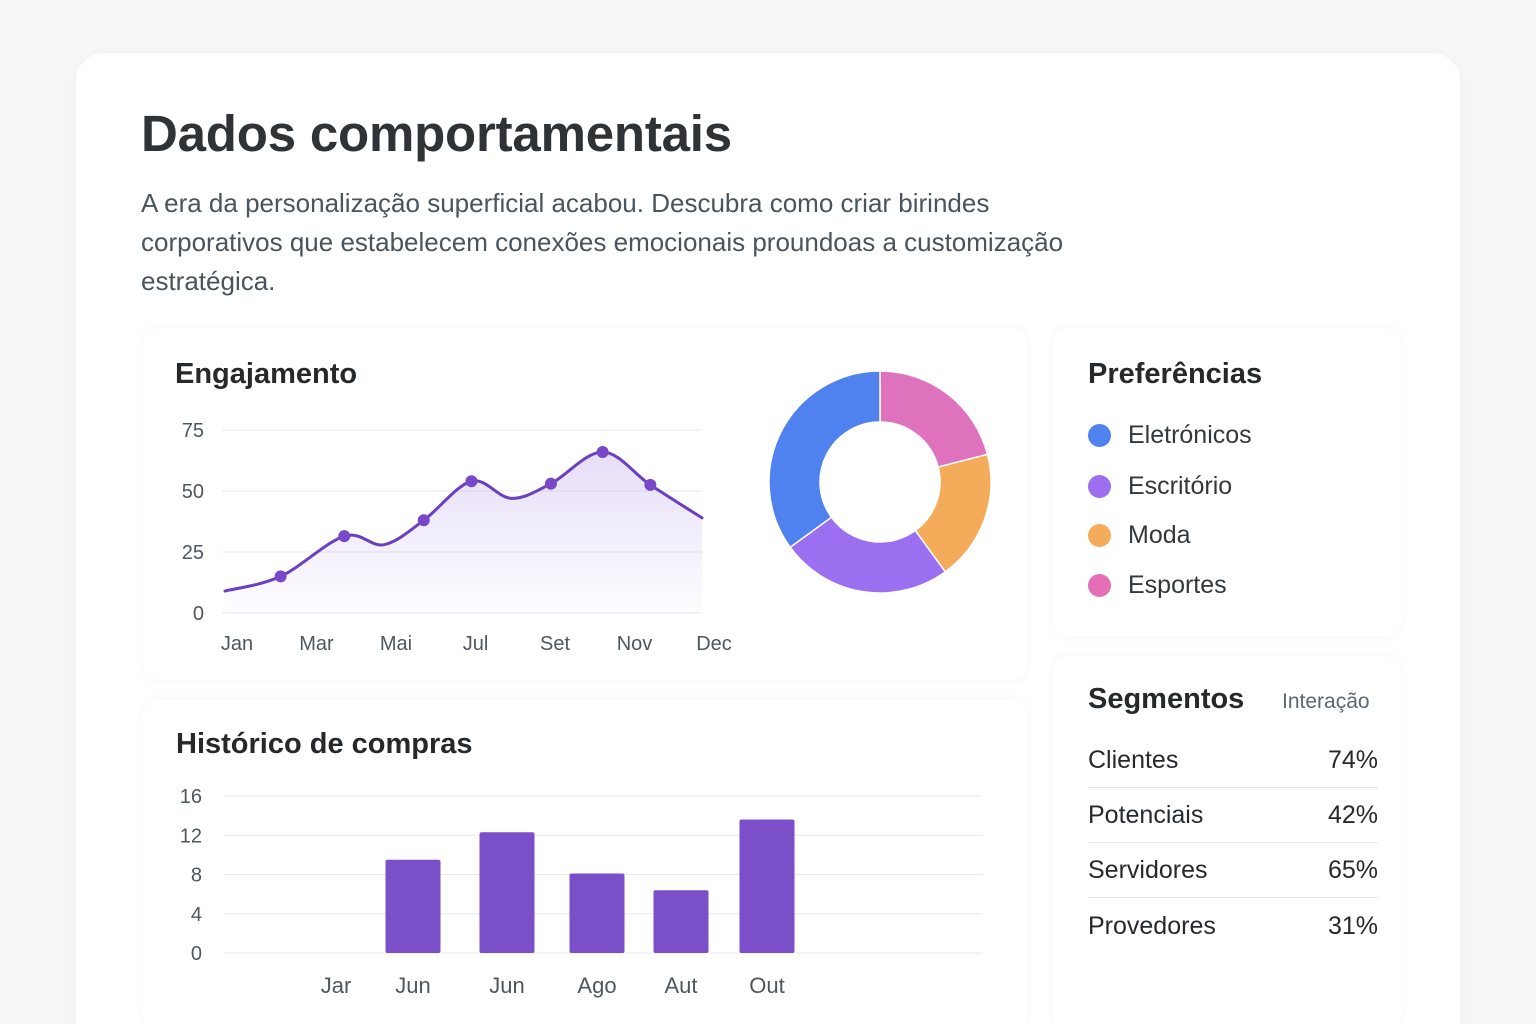 The image size is (1536, 1024). What do you see at coordinates (1177, 584) in the screenshot?
I see `legend-label: Esportes` at bounding box center [1177, 584].